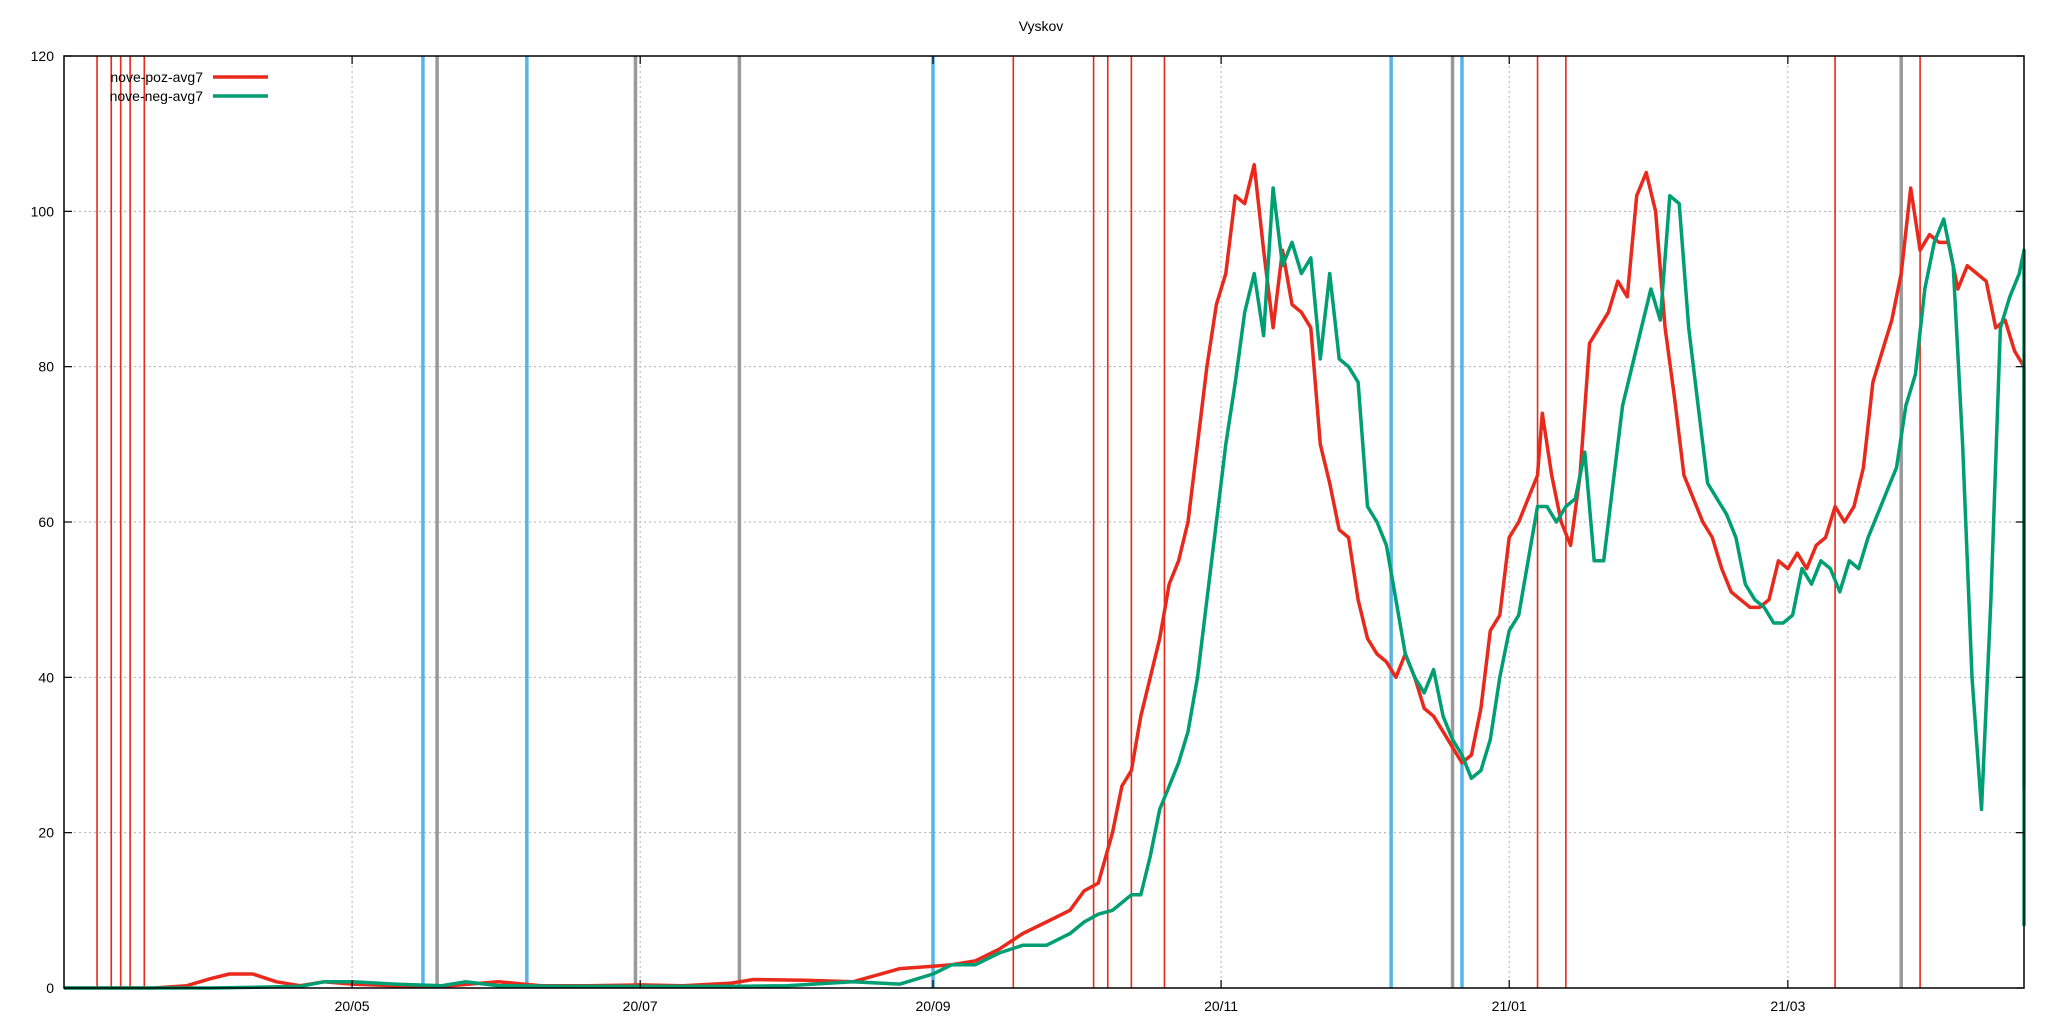 The height and width of the screenshot is (1024, 2048). What do you see at coordinates (1041, 26) in the screenshot?
I see `chart-title: Vyskov` at bounding box center [1041, 26].